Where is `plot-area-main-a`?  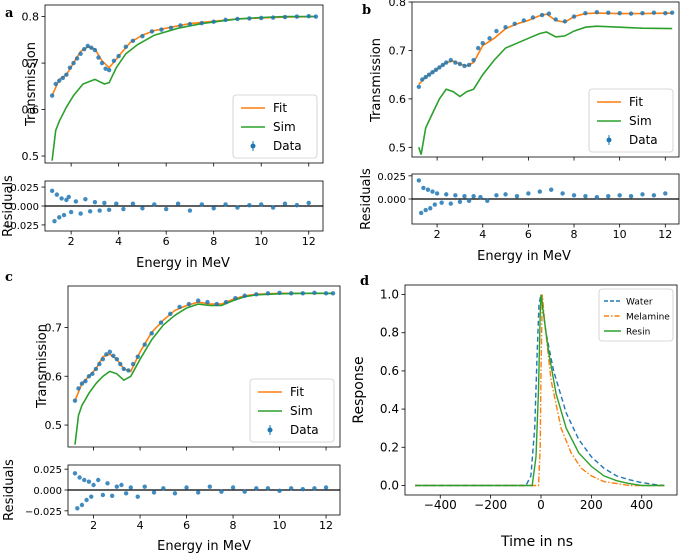 plot-area-main-a is located at coordinates (184, 84).